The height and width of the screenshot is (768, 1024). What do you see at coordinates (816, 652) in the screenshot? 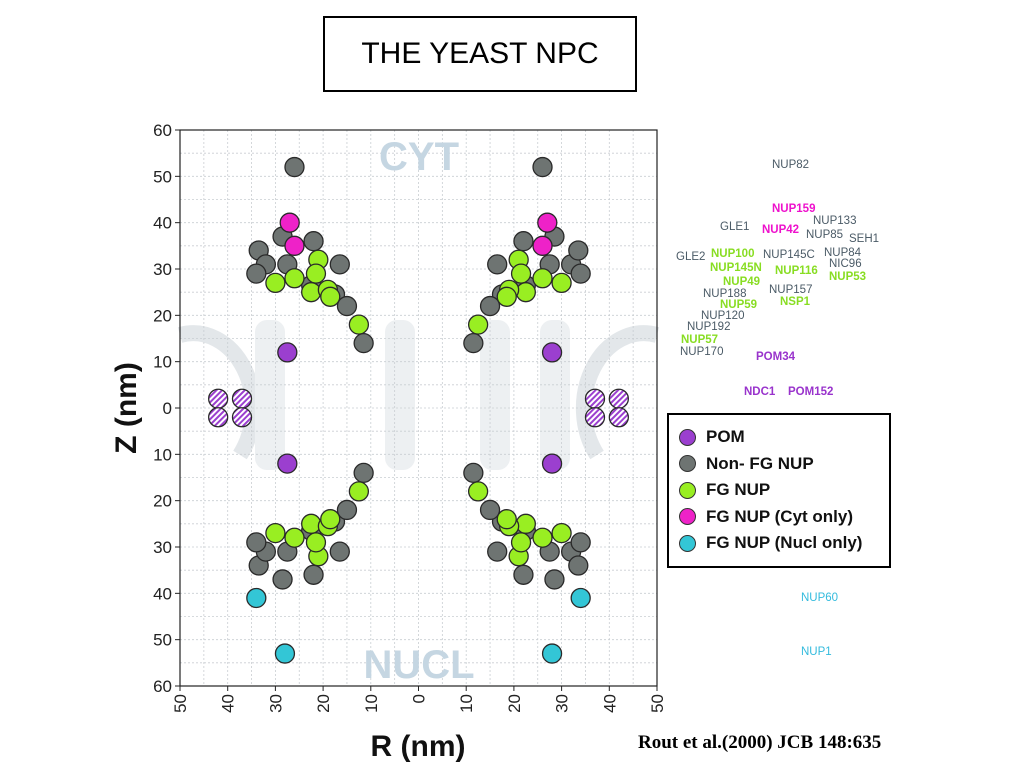
I see `nup-label: NUP1` at bounding box center [816, 652].